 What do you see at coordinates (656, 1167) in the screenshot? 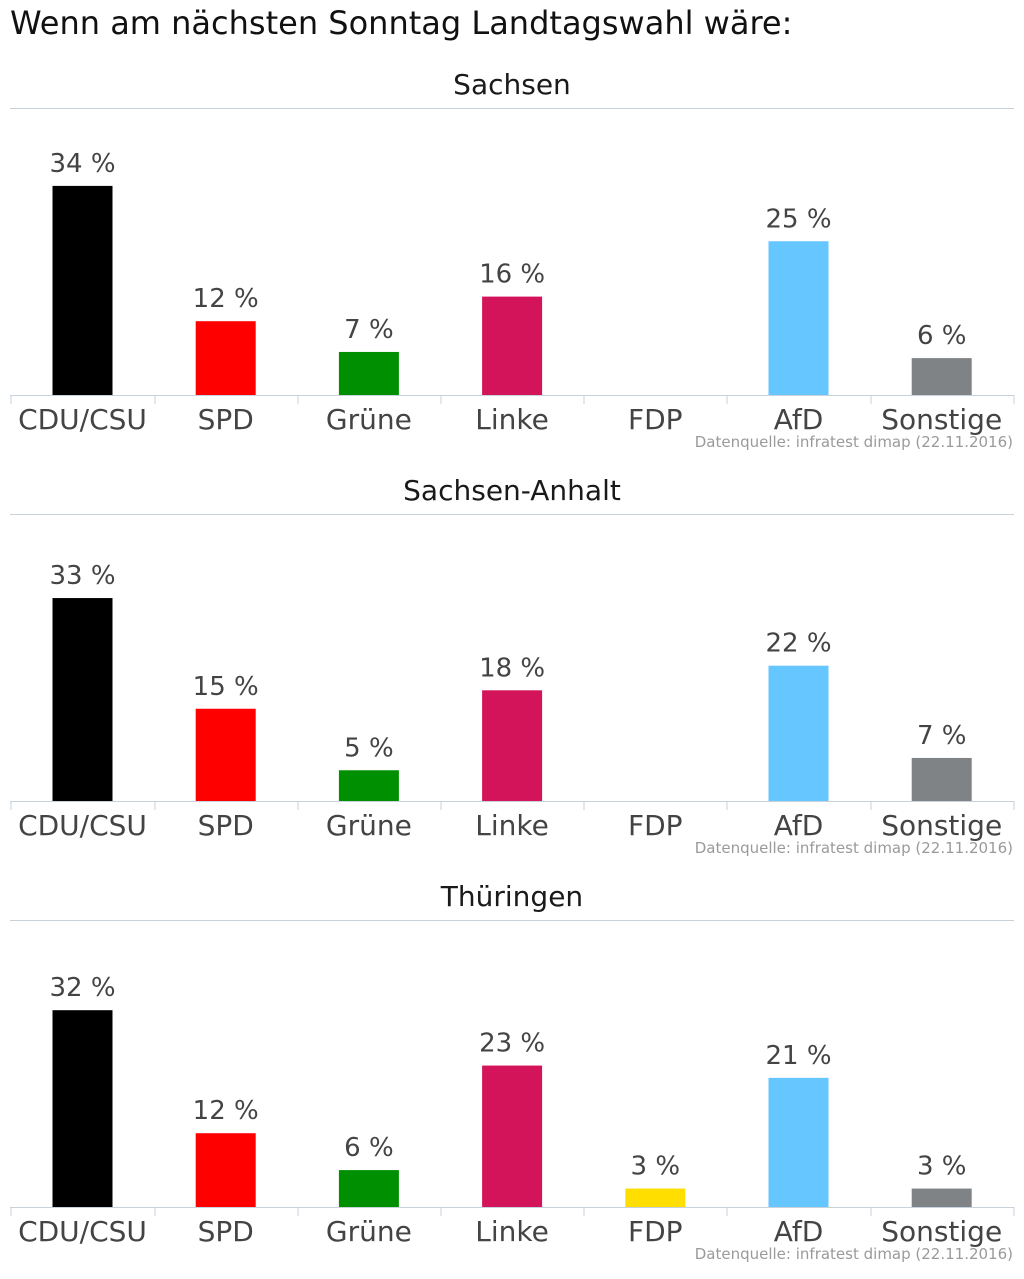
I see `data-label-fdp: 3 %` at bounding box center [656, 1167].